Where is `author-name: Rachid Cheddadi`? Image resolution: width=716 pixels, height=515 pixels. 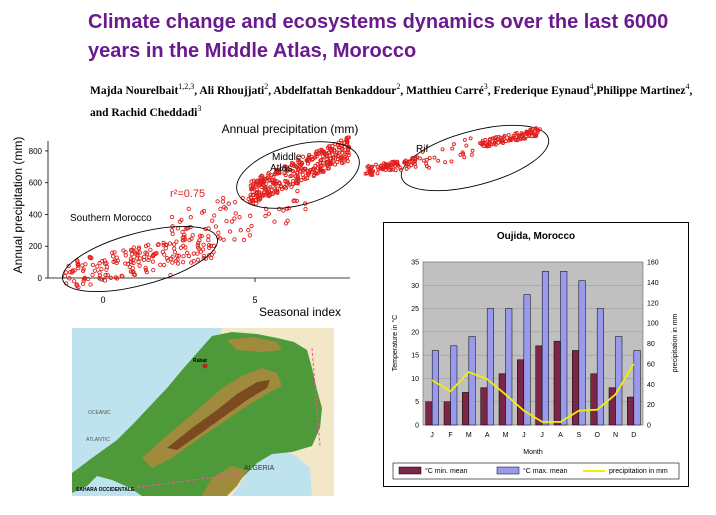 author-name: Rachid Cheddadi is located at coordinates (154, 112).